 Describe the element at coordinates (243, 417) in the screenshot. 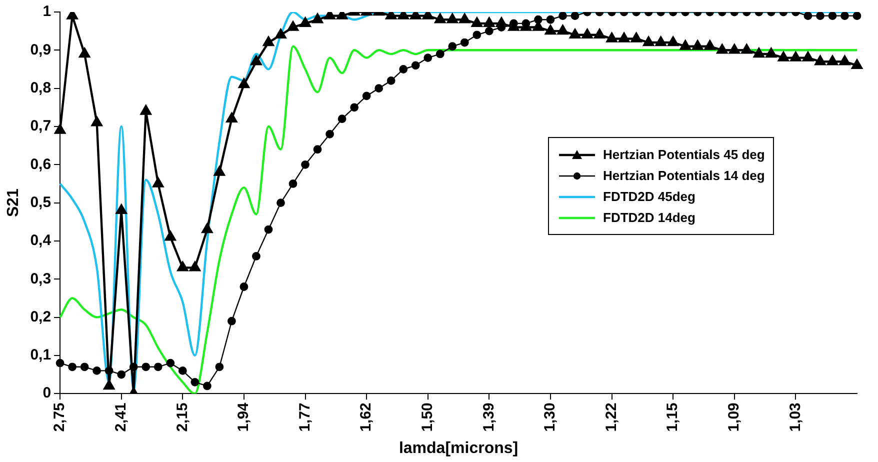

I see `x-tick-label: 1,94` at that location.